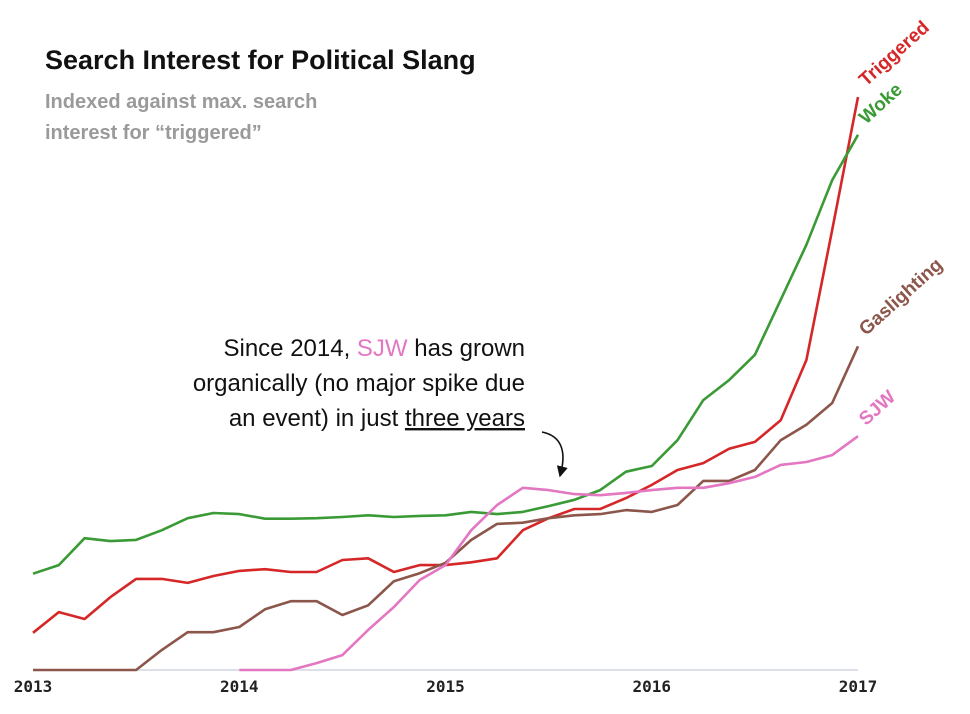 The image size is (970, 714). What do you see at coordinates (880, 103) in the screenshot?
I see `series-label: Woke` at bounding box center [880, 103].